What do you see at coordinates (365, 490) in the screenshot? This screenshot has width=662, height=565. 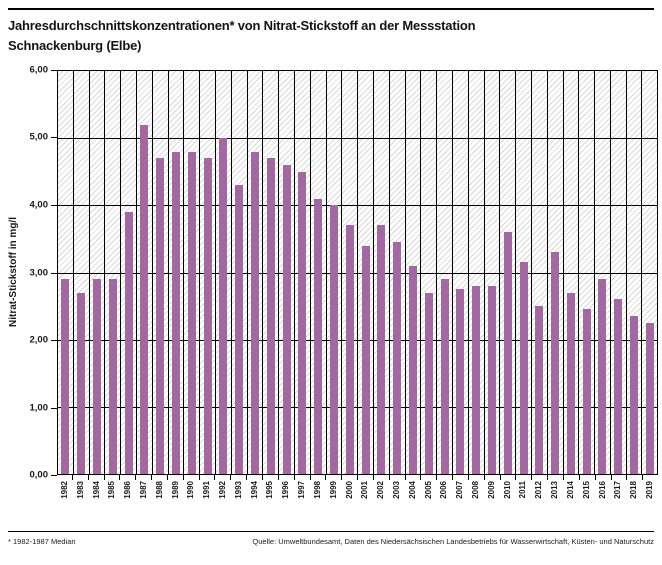 I see `year-label: 2001` at bounding box center [365, 490].